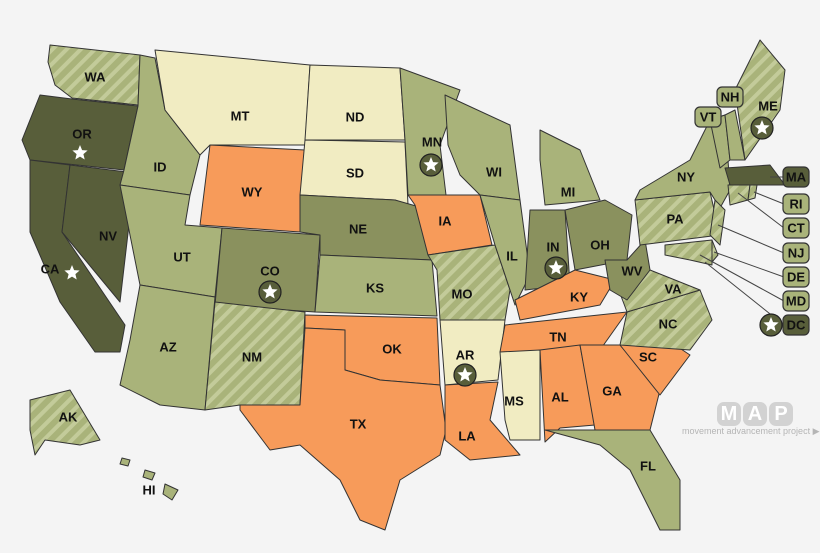 The image size is (820, 553). What do you see at coordinates (82, 133) in the screenshot?
I see `state-label: OR` at bounding box center [82, 133].